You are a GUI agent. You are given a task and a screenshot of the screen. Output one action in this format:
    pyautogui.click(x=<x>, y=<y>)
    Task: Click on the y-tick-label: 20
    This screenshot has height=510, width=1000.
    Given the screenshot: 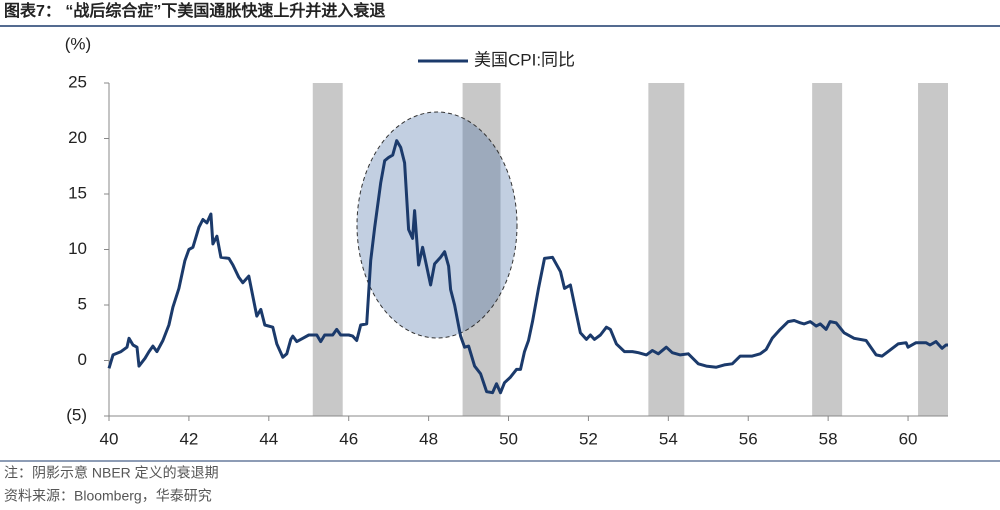 What is the action you would take?
    pyautogui.click(x=77, y=137)
    